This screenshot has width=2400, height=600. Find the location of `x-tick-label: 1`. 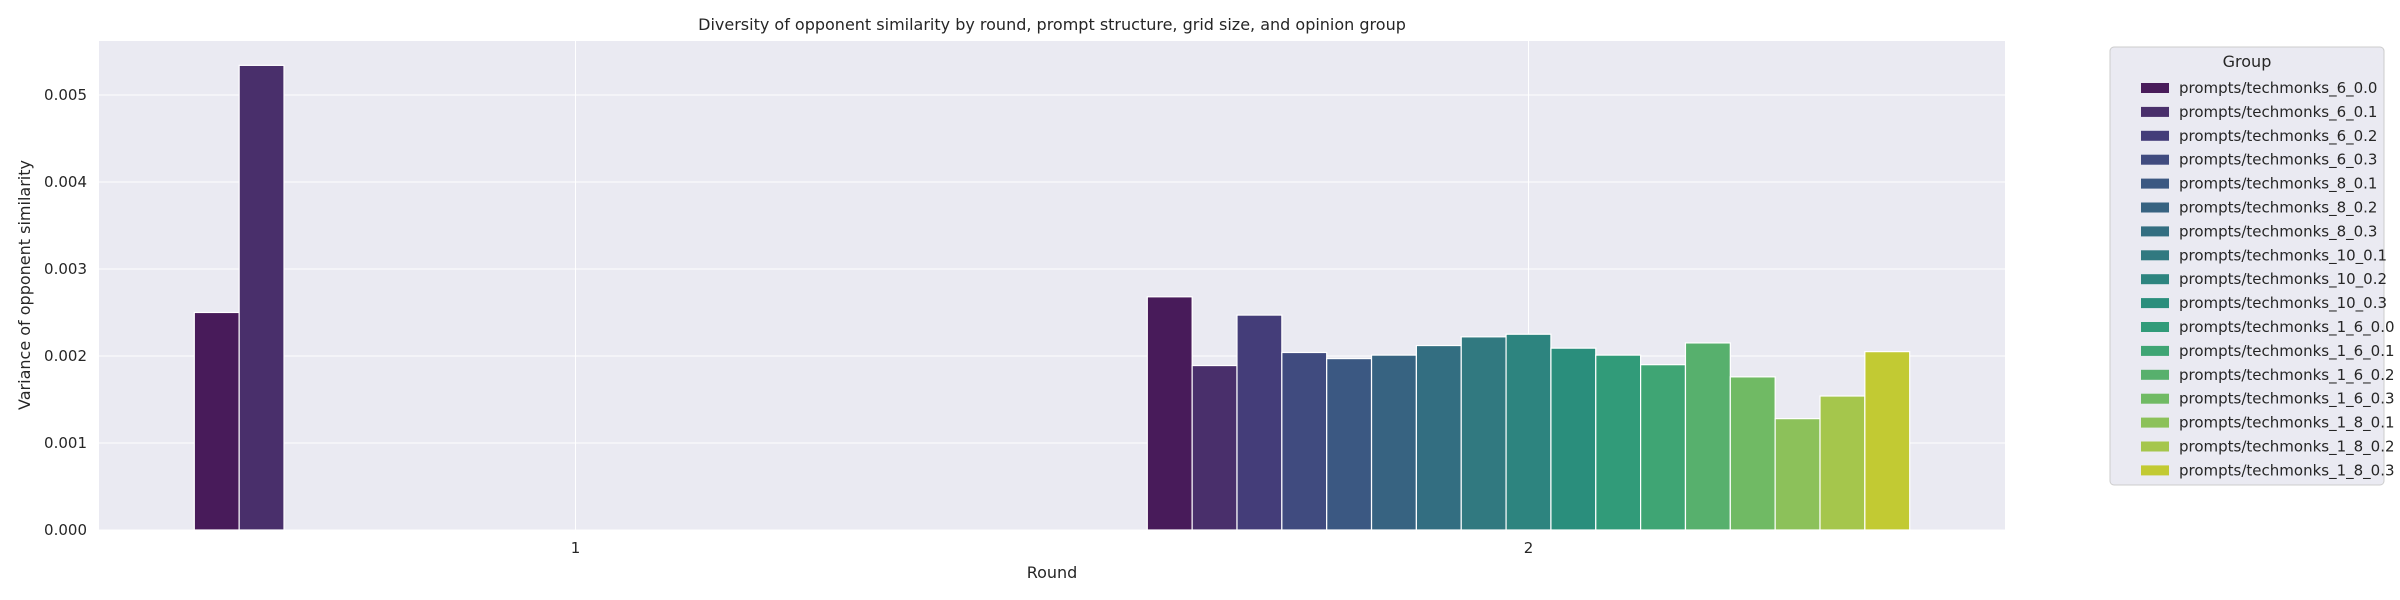

x-tick-label: 1 is located at coordinates (576, 548).